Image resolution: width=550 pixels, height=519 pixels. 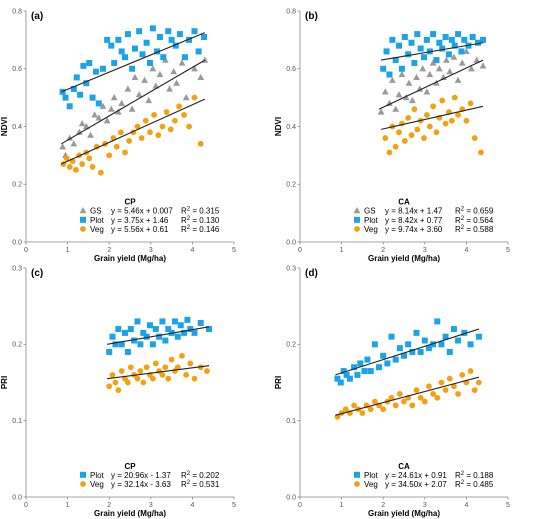 I want to click on fit-line-veg, so click(x=432, y=117).